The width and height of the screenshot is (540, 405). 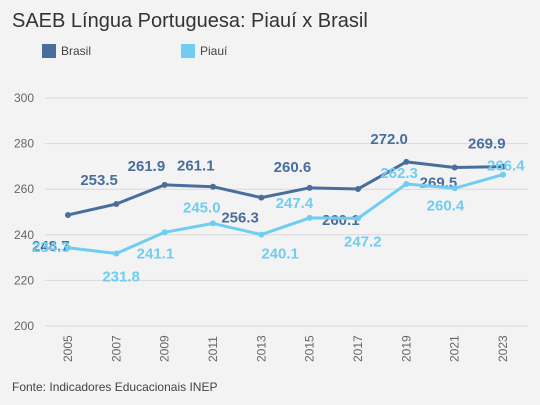 I want to click on y-tick-label: 260, so click(x=24, y=189).